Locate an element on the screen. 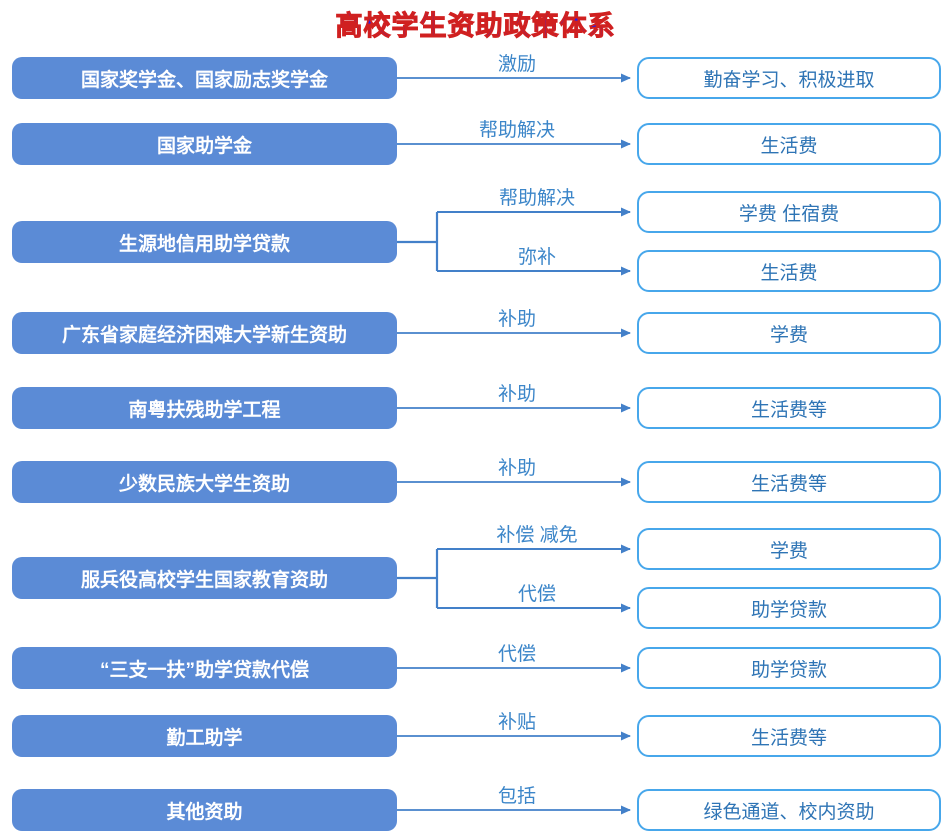 The height and width of the screenshot is (838, 951). policy-box: 广东省家庭经济困难大学新生资助 is located at coordinates (204, 333).